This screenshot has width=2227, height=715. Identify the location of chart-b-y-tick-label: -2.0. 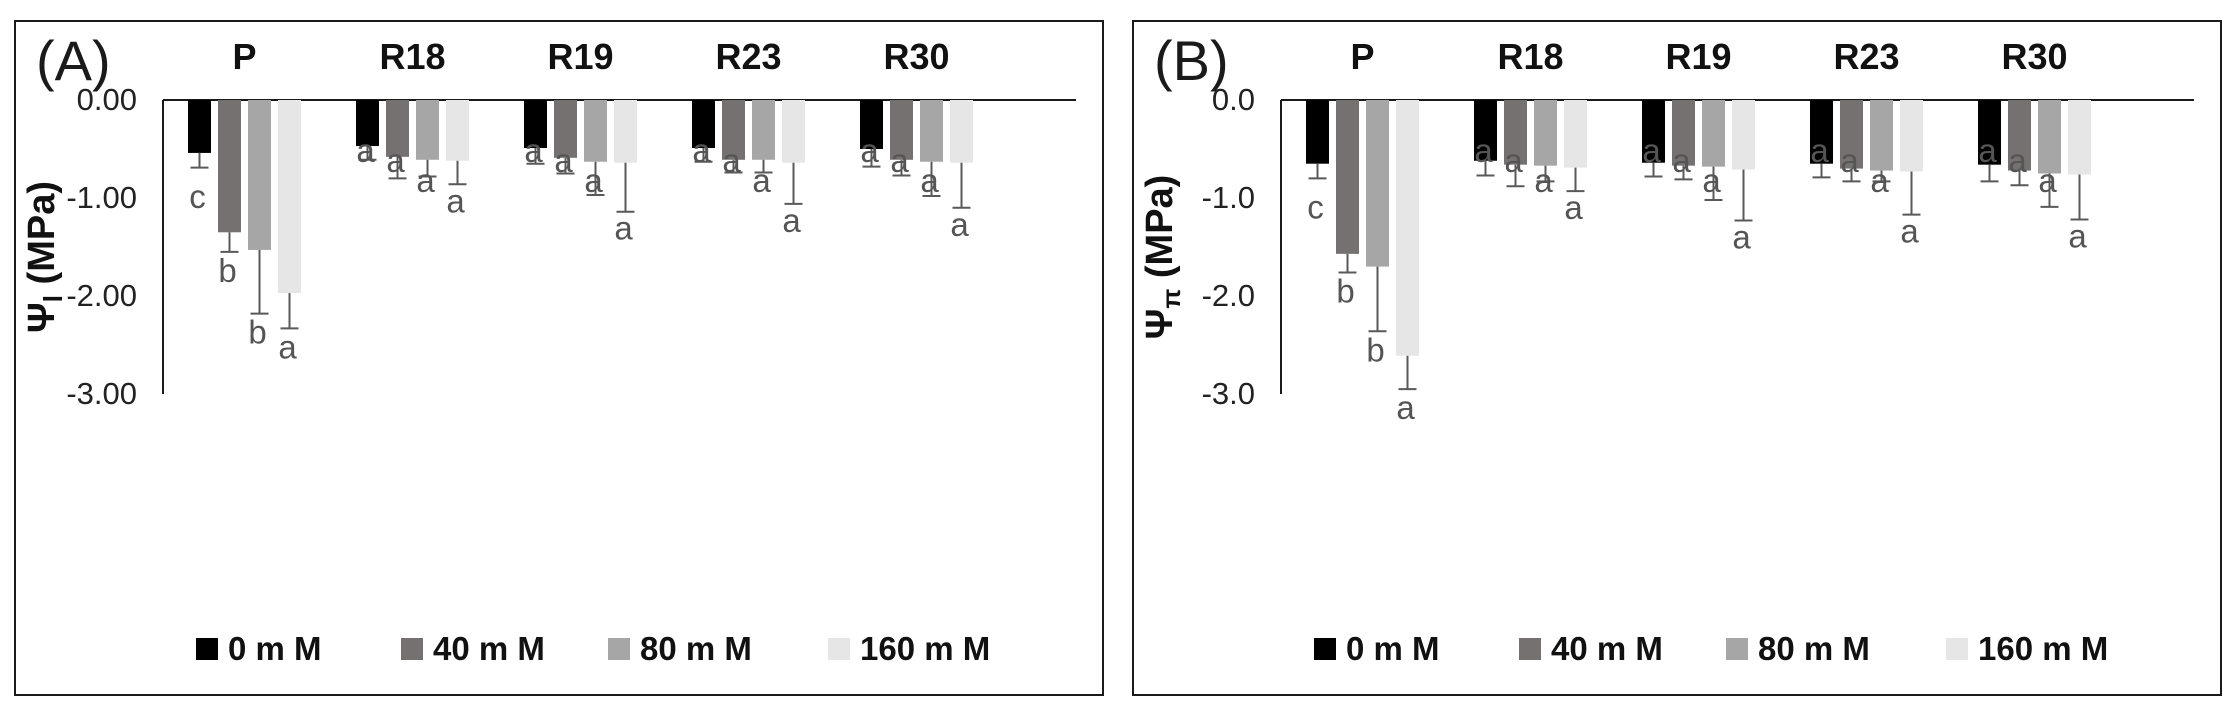
(1228, 295).